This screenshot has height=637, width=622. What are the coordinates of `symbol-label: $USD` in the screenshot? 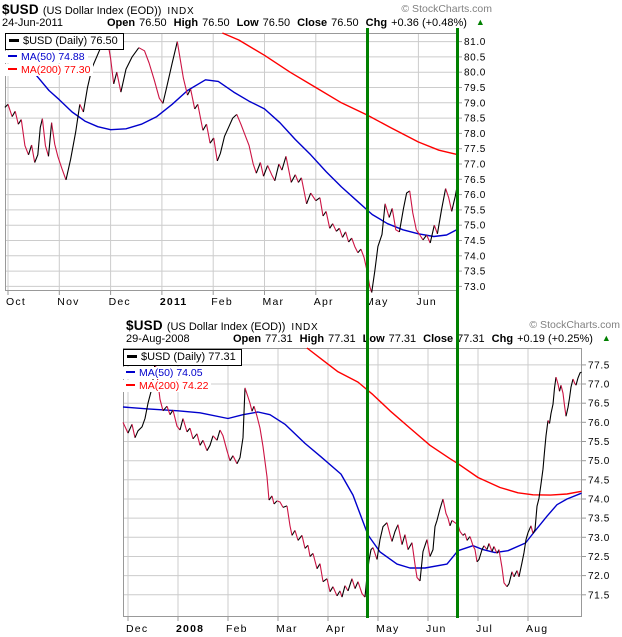 It's located at (144, 325).